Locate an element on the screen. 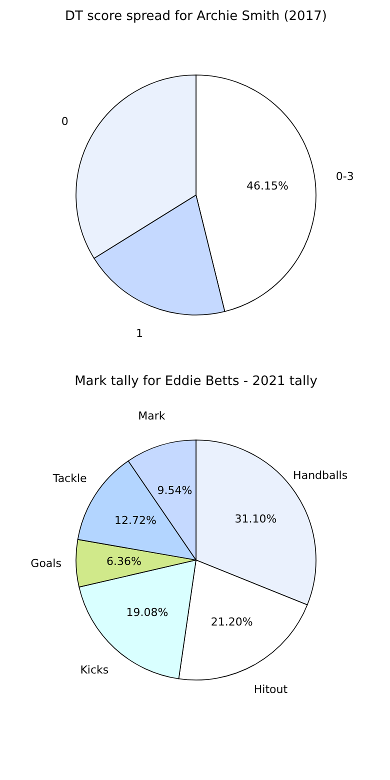 The image size is (390, 780). slice-label: Handballs is located at coordinates (320, 475).